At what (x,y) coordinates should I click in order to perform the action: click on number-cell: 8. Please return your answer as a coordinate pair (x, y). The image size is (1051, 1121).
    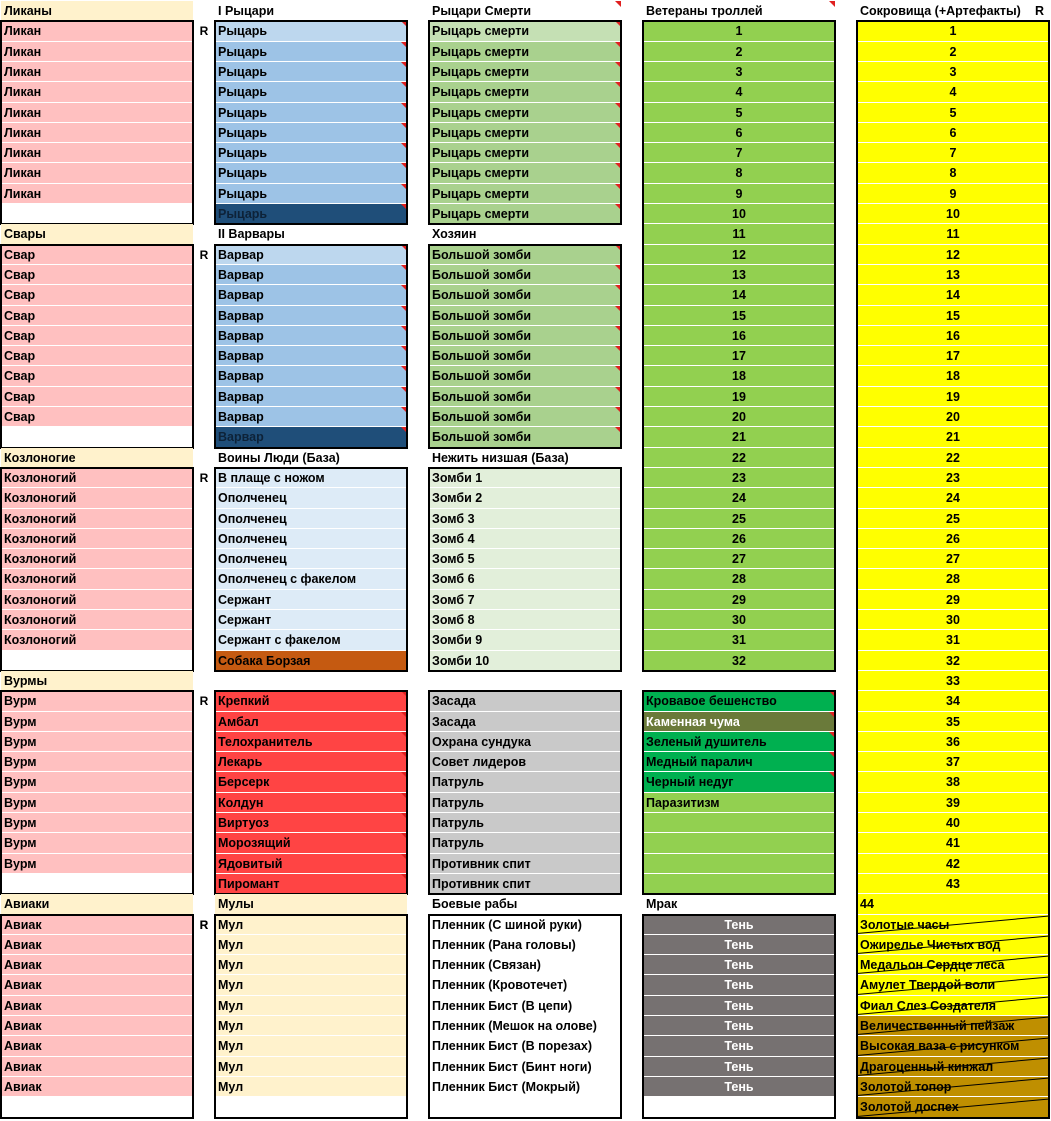
    Looking at the image, I should click on (739, 173).